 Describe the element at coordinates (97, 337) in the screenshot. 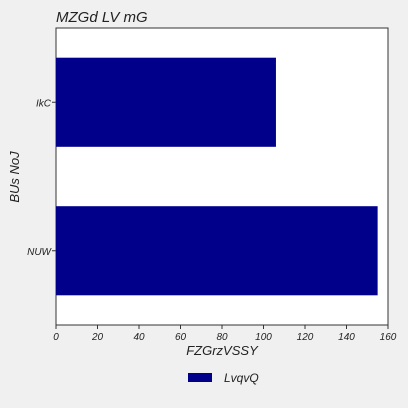

I see `x-tick-label: 20` at that location.